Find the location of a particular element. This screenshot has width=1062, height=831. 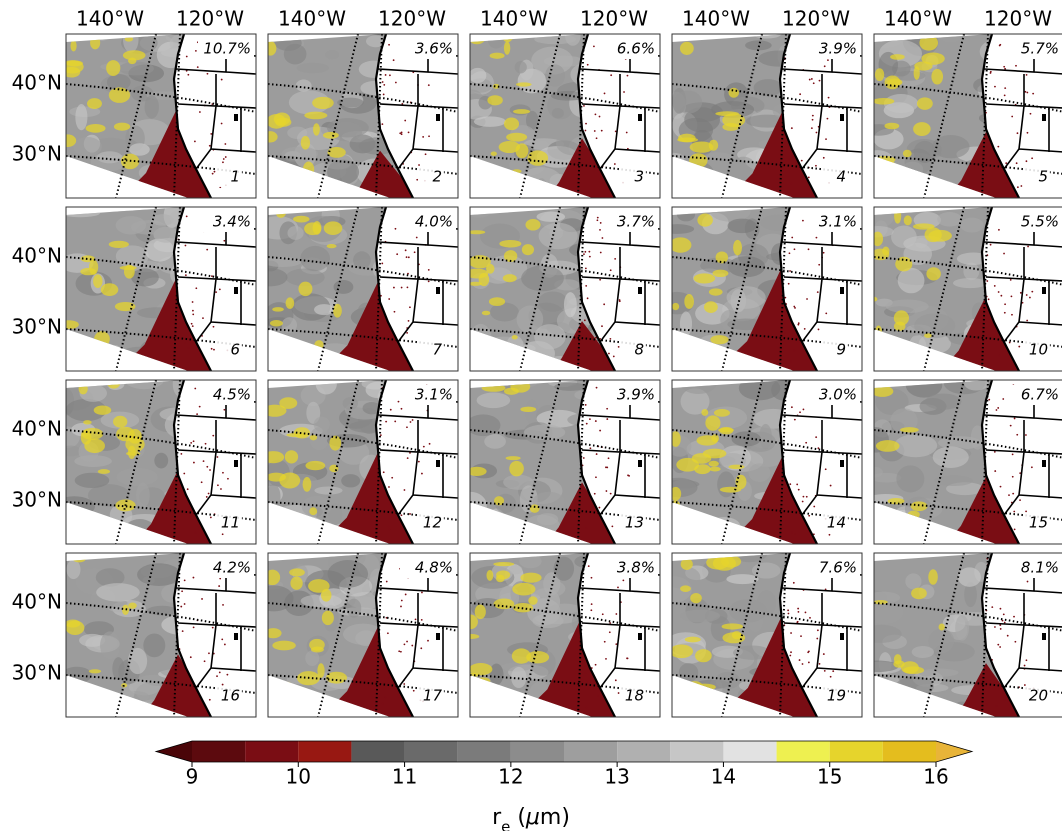

map-panel: 3.1% 12 is located at coordinates (363, 462).